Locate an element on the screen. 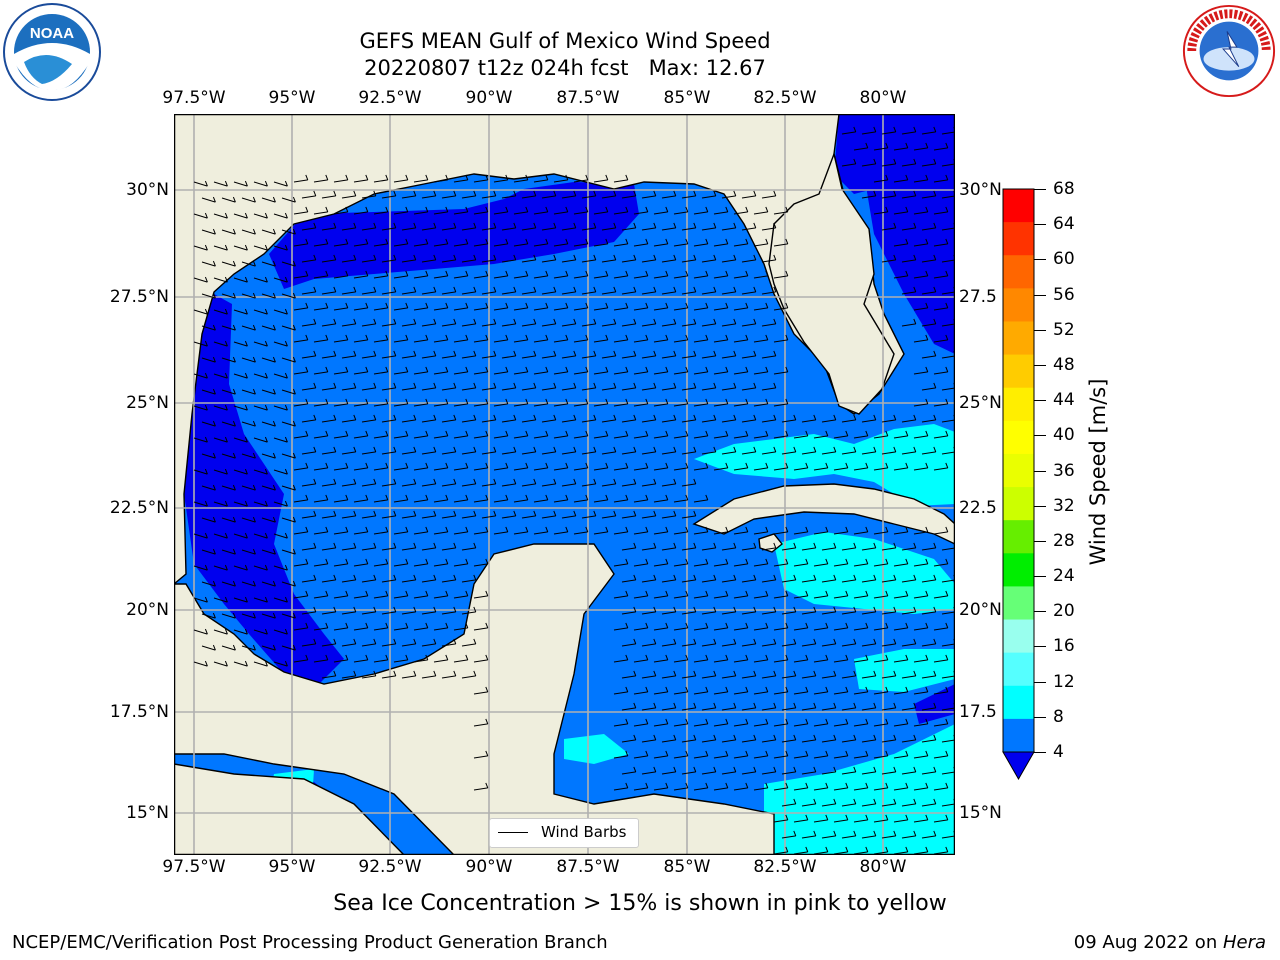  colorbar-tick-label: 32 is located at coordinates (1064, 505).